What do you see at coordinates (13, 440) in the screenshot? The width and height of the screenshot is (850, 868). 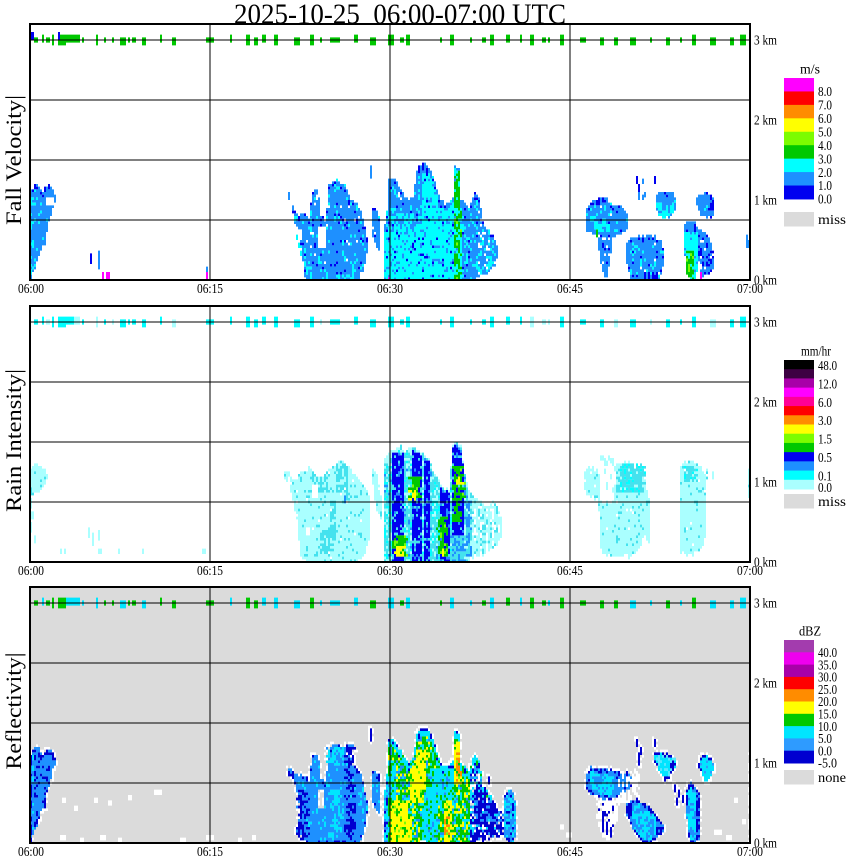 I see `svg-text: Rain Intensity|` at bounding box center [13, 440].